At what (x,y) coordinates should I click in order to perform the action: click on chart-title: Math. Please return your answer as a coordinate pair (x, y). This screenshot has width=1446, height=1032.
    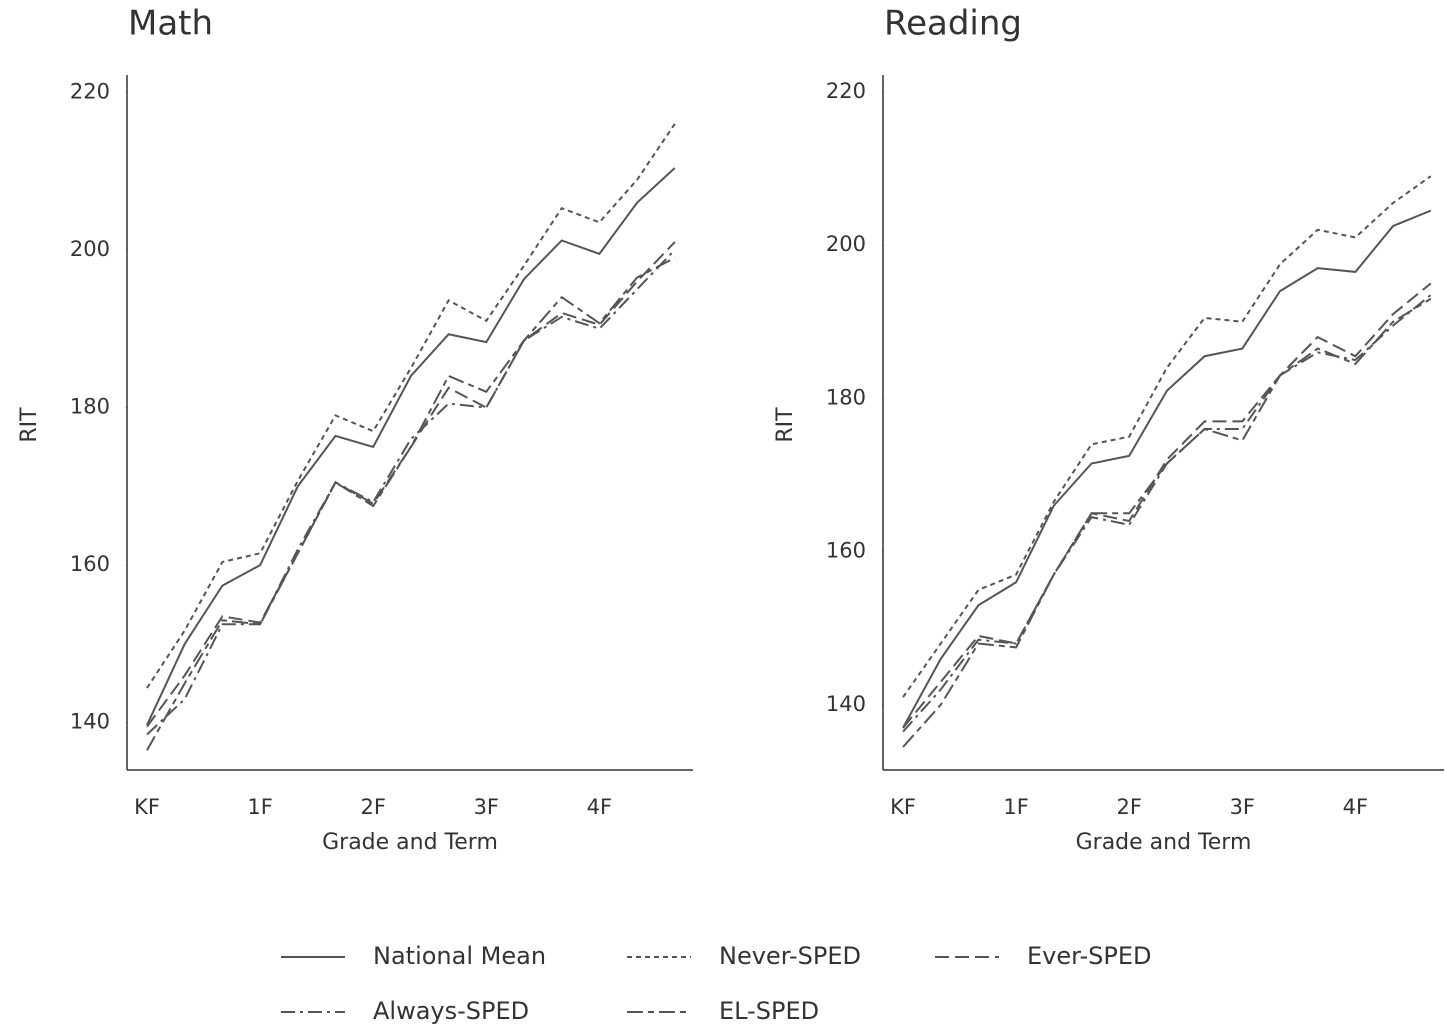
    Looking at the image, I should click on (170, 24).